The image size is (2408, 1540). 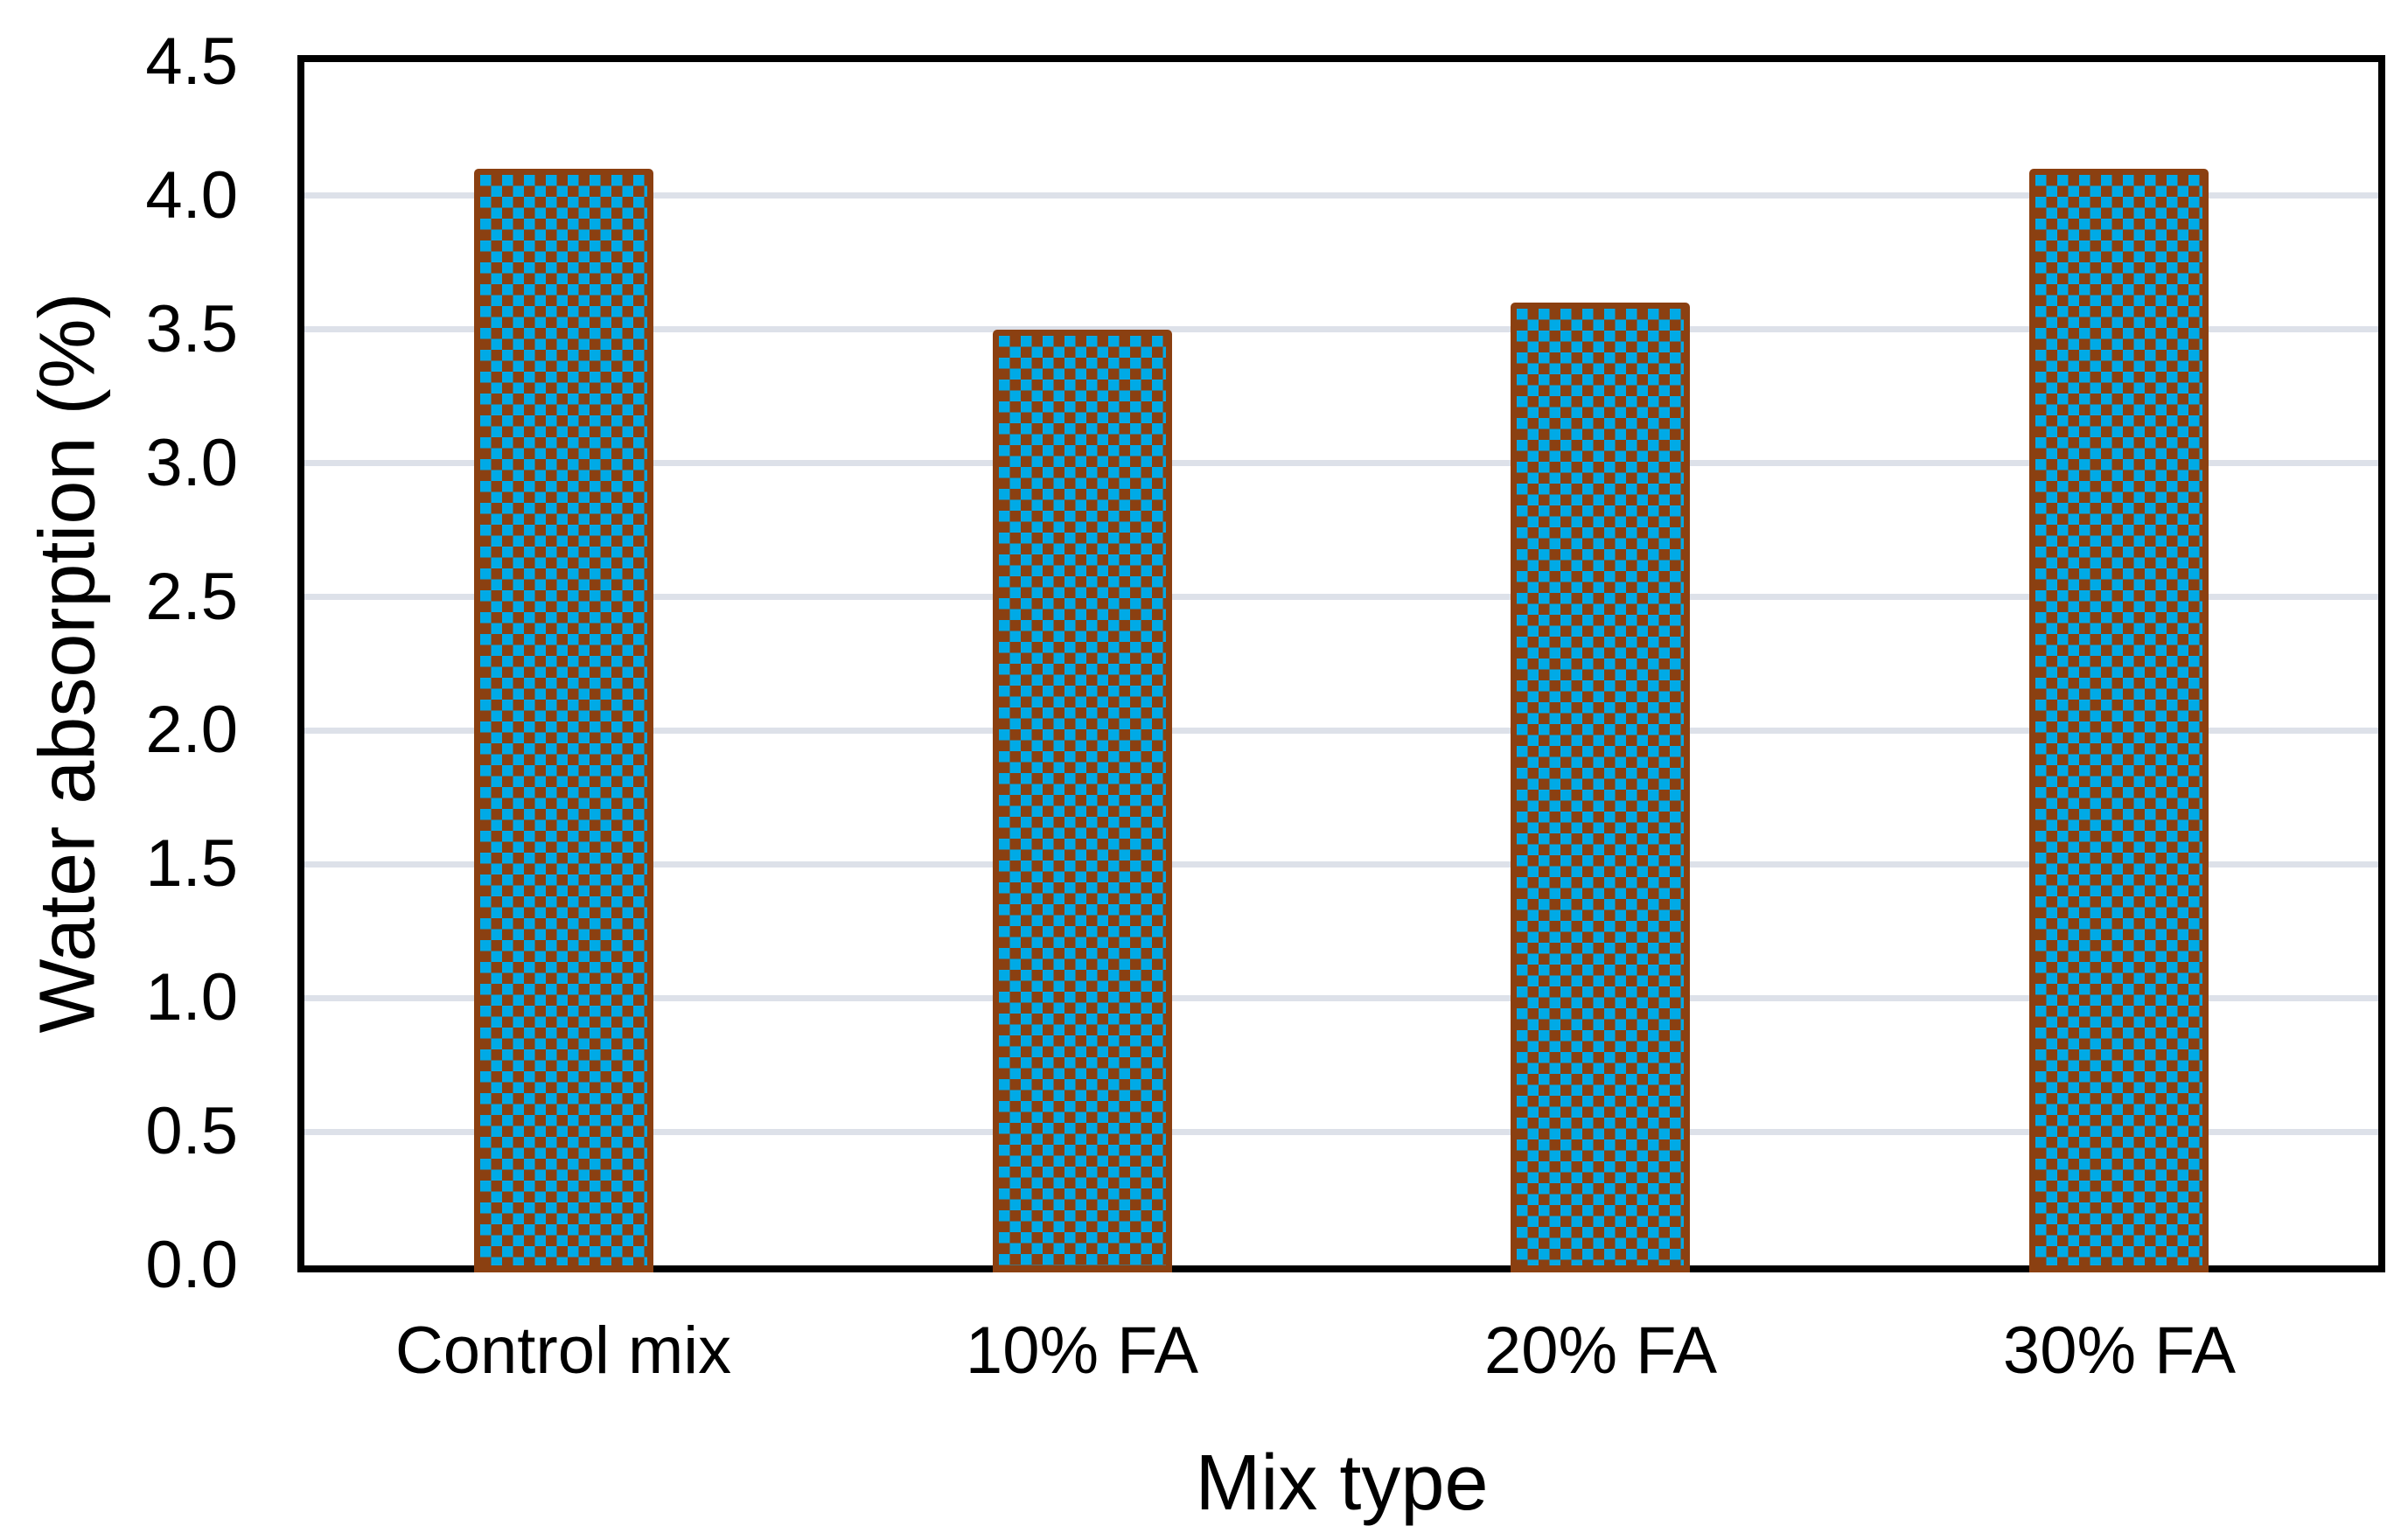 What do you see at coordinates (191, 997) in the screenshot?
I see `y-tick-label-1.0: 1.0` at bounding box center [191, 997].